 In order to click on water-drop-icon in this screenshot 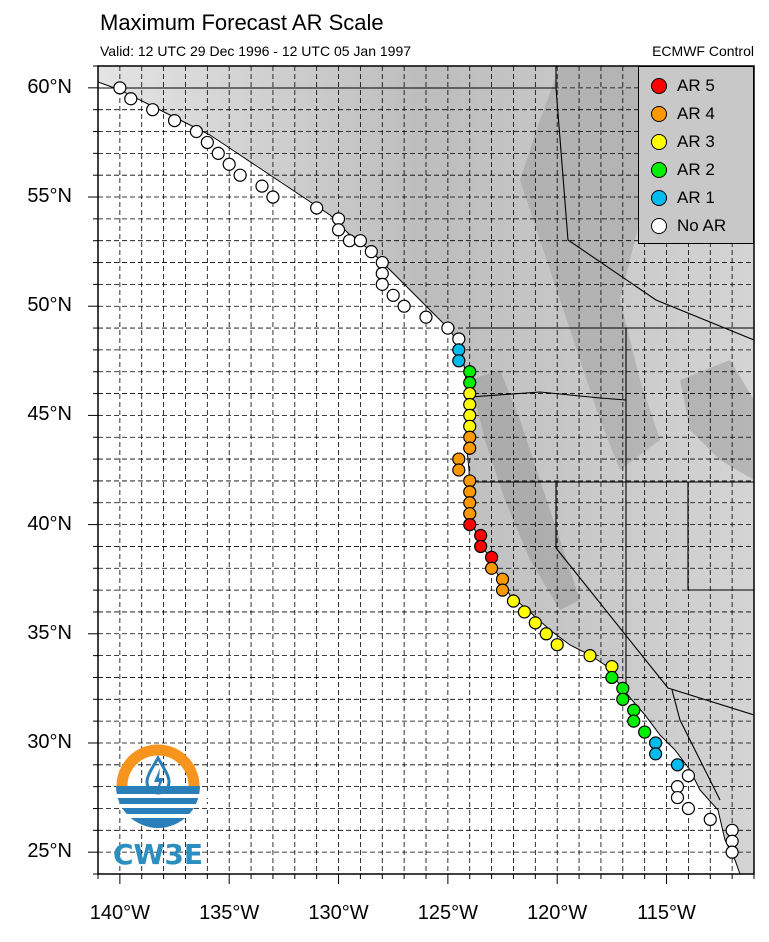, I will do `click(158, 775)`.